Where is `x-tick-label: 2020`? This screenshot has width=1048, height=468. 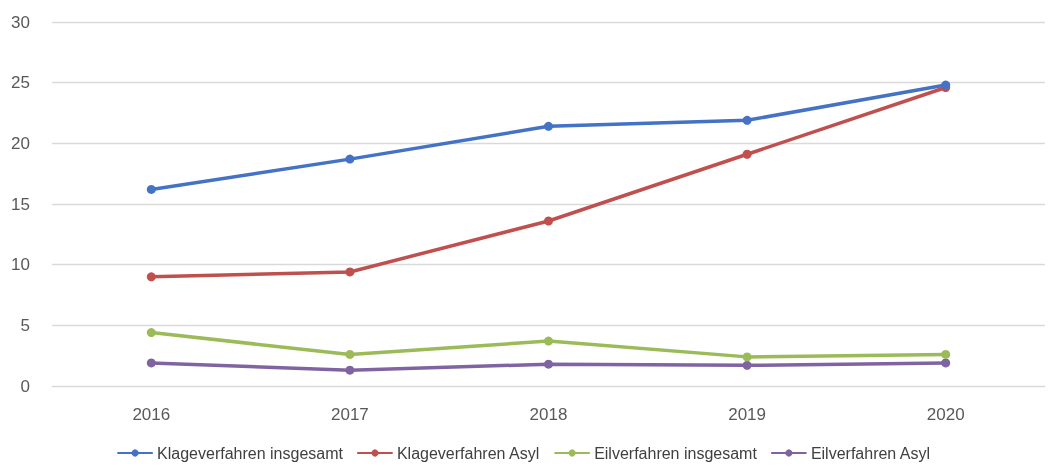
x-tick-label: 2020 is located at coordinates (945, 414).